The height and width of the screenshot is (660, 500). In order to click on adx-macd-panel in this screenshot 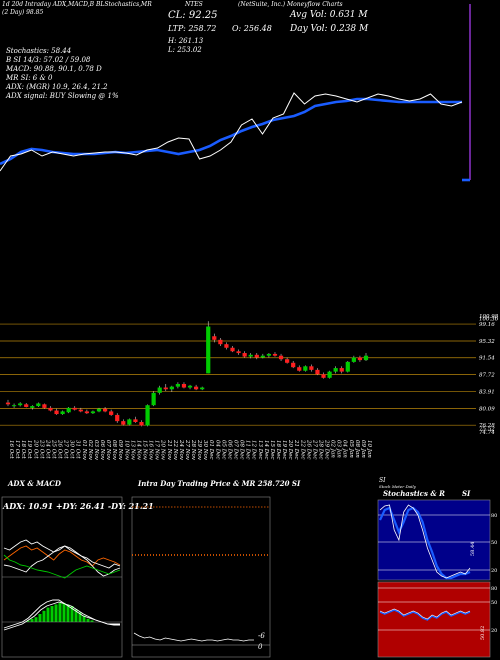, I will do `click(62, 577)`.